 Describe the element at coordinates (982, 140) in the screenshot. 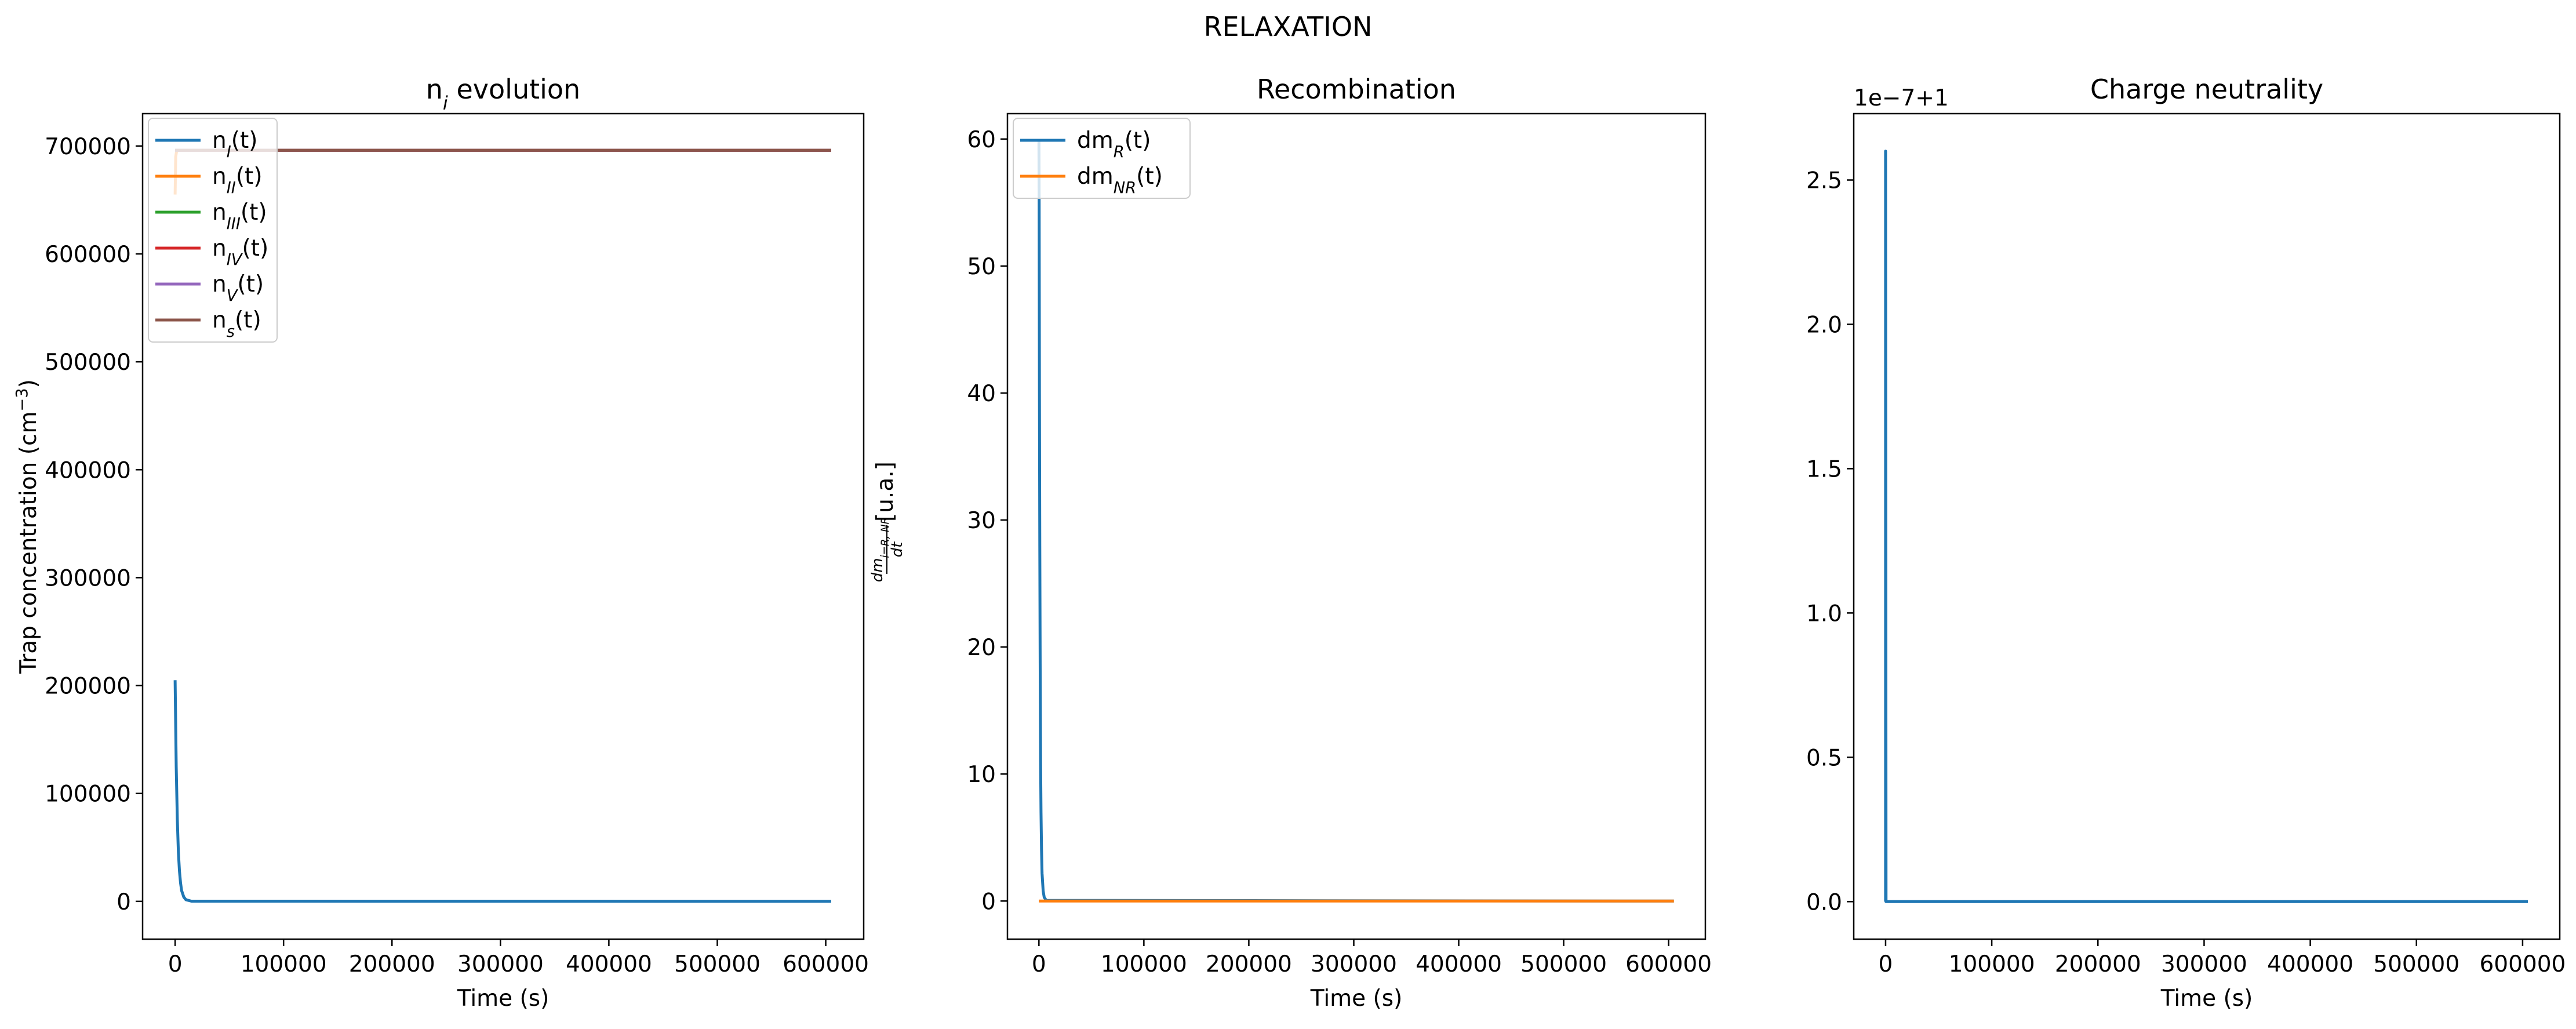

I see `y-tick-label: 60` at that location.